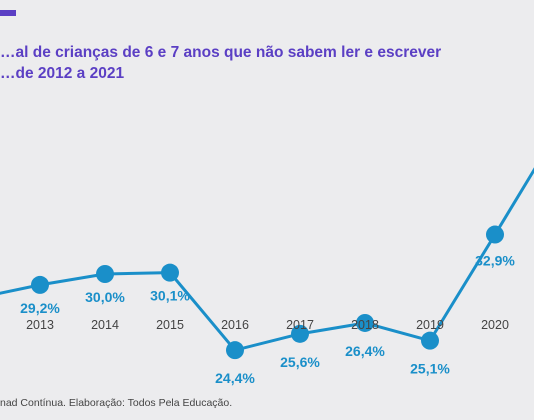 Image resolution: width=534 pixels, height=420 pixels. I want to click on data-label-2015: 30,1%, so click(170, 296).